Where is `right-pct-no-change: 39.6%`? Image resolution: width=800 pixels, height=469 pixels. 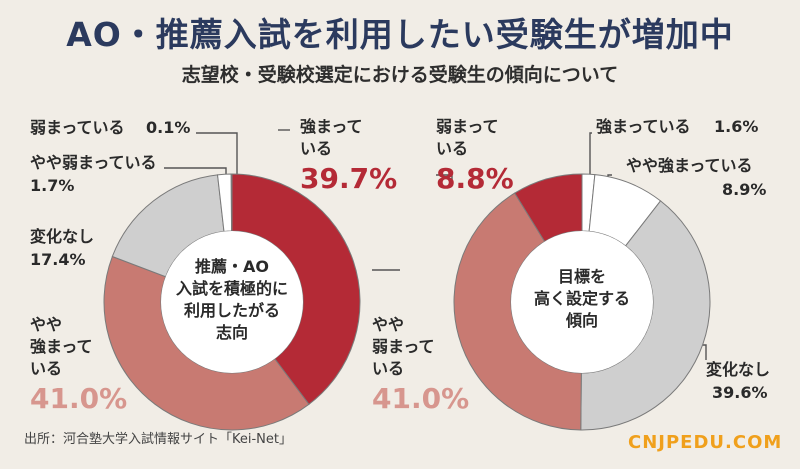
right-pct-no-change: 39.6% is located at coordinates (740, 392).